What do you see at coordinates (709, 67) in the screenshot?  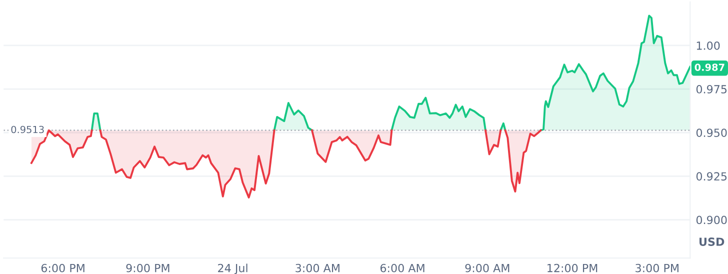 I see `annotation: 0.987` at bounding box center [709, 67].